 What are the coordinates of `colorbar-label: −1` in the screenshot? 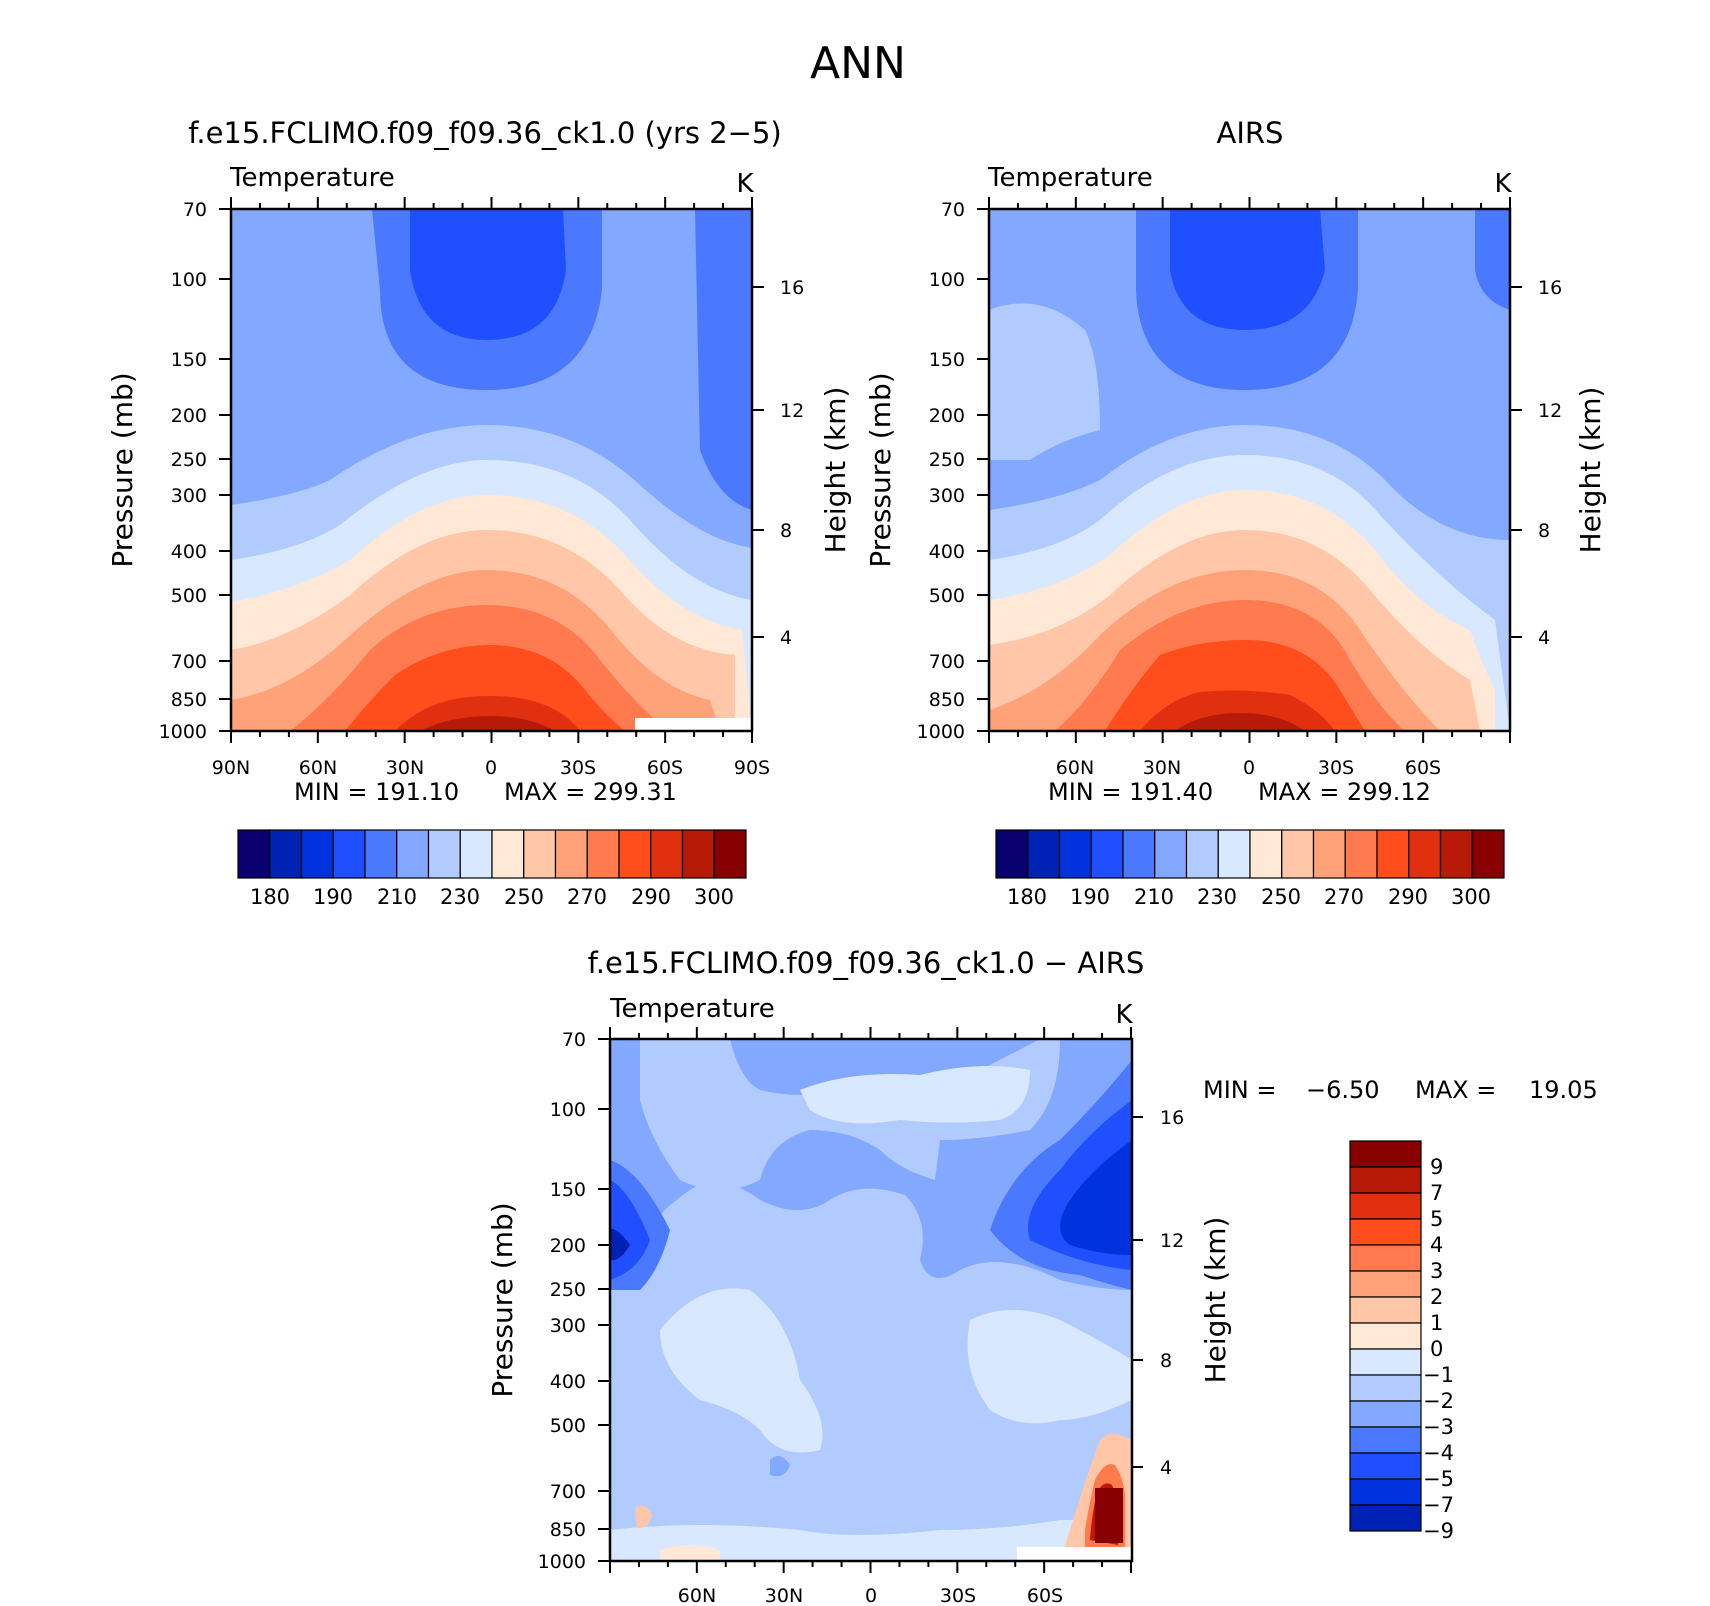 It's located at (1438, 1375).